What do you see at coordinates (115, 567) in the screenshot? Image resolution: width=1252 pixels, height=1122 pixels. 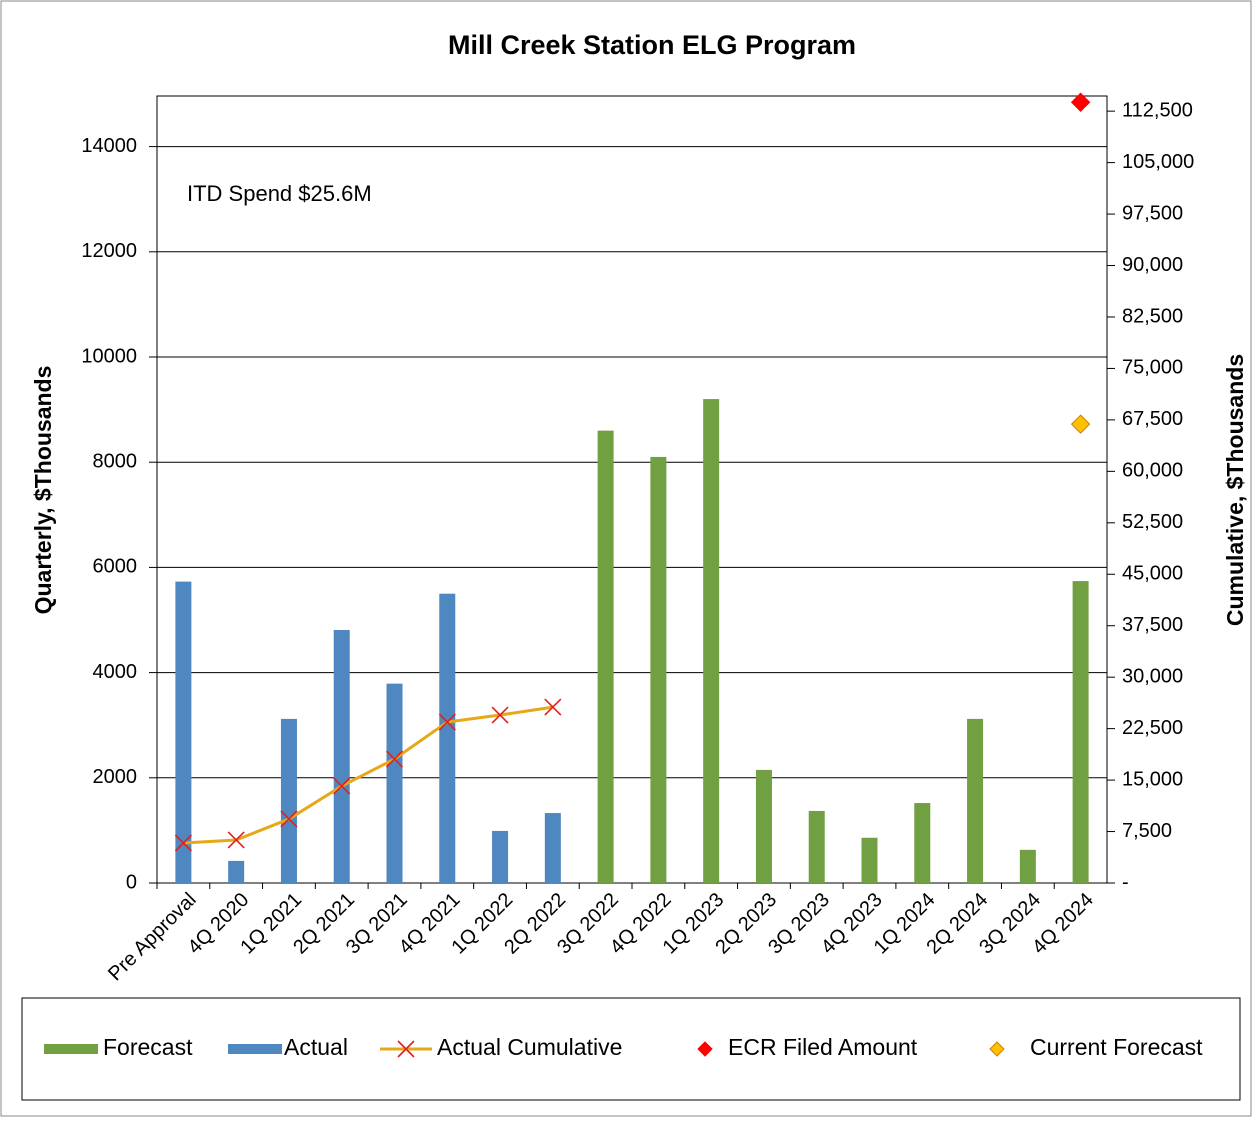 I see `y-tick-label: 6000` at bounding box center [115, 567].